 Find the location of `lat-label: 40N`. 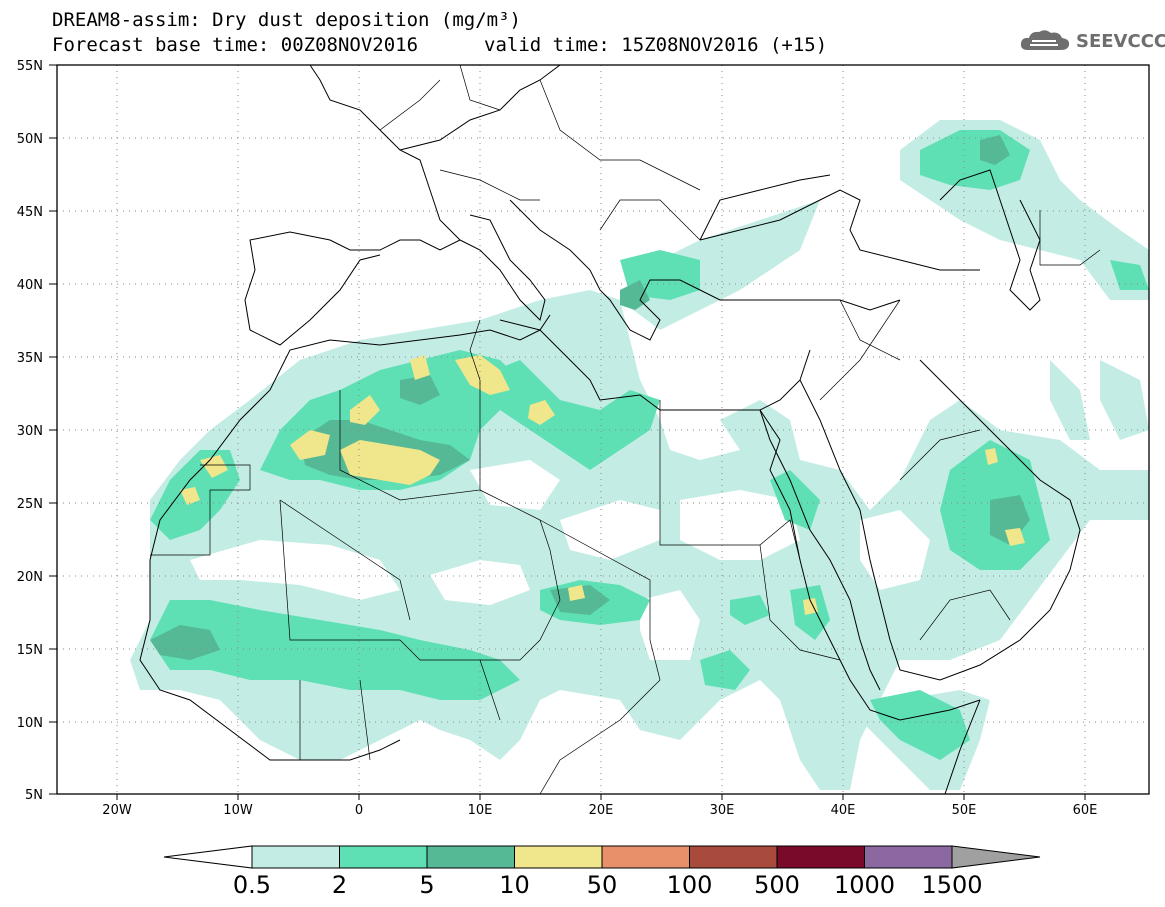

lat-label: 40N is located at coordinates (30, 285).